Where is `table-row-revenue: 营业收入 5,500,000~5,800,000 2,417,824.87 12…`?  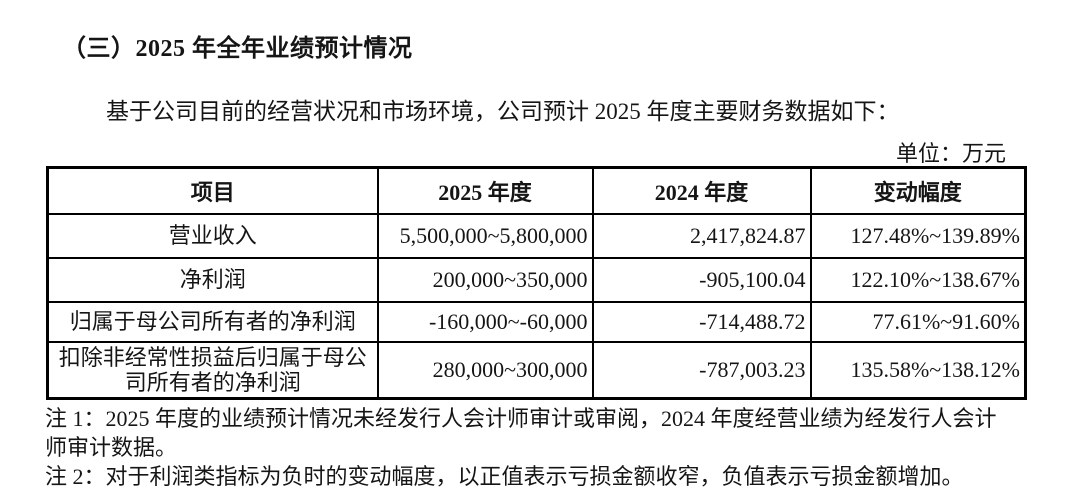
table-row-revenue: 营业收入 5,500,000~5,800,000 2,417,824.87 12… is located at coordinates (536, 235).